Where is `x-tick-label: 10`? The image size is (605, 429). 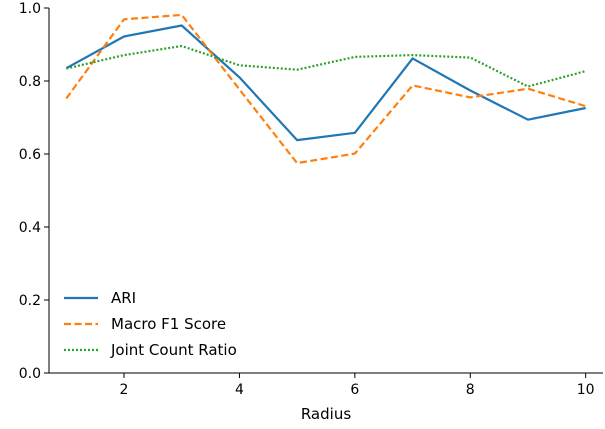 x-tick-label: 10 is located at coordinates (586, 390).